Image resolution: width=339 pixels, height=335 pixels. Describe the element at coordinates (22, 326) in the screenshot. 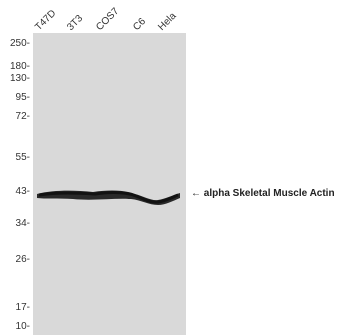

I see `marker-10: 10-` at that location.